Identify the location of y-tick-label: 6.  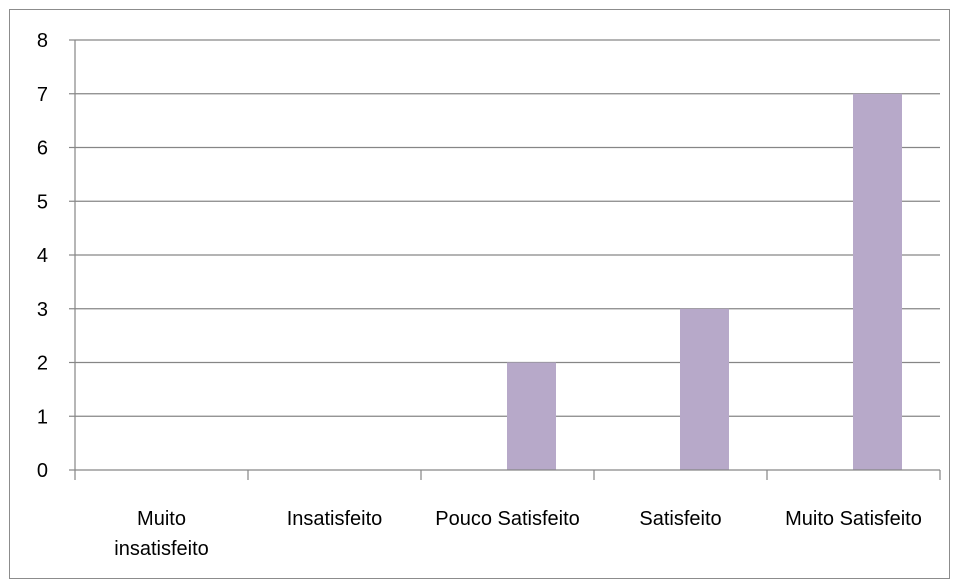
(42, 149).